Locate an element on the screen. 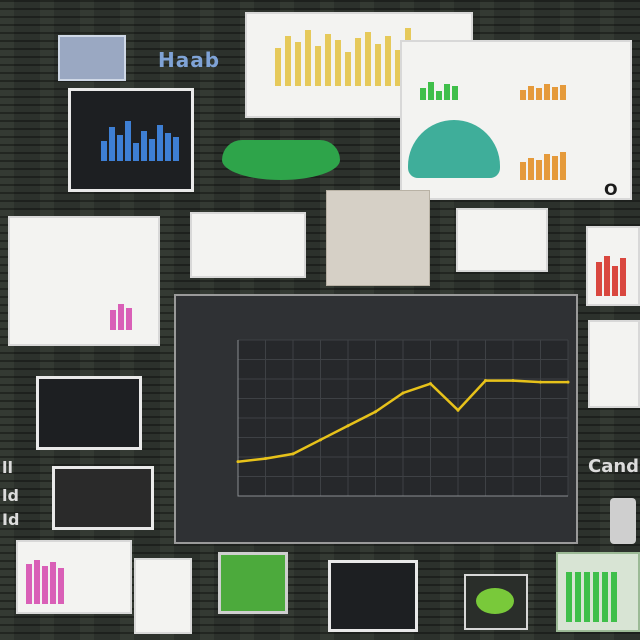  pink-bars is located at coordinates (121, 317).